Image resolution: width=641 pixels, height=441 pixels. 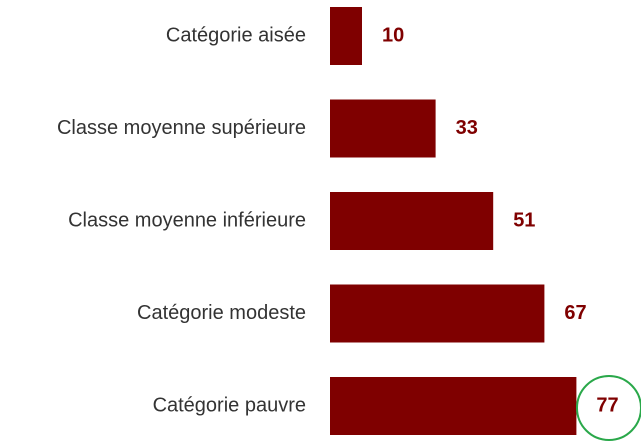 I want to click on category-label: Classe moyenne inférieure, so click(x=187, y=220).